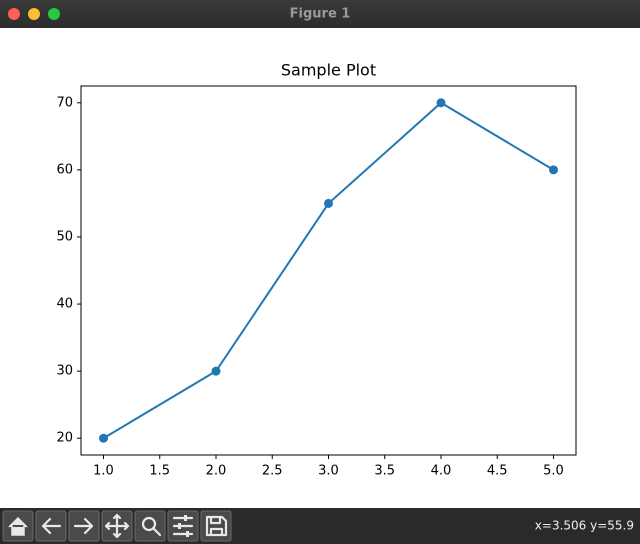 The image size is (640, 544). I want to click on zoom-tool-button, so click(150, 526).